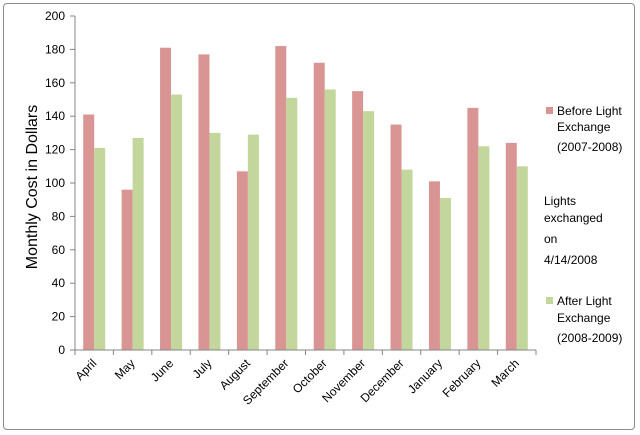 This screenshot has width=640, height=435. I want to click on bar-before-march, so click(511, 246).